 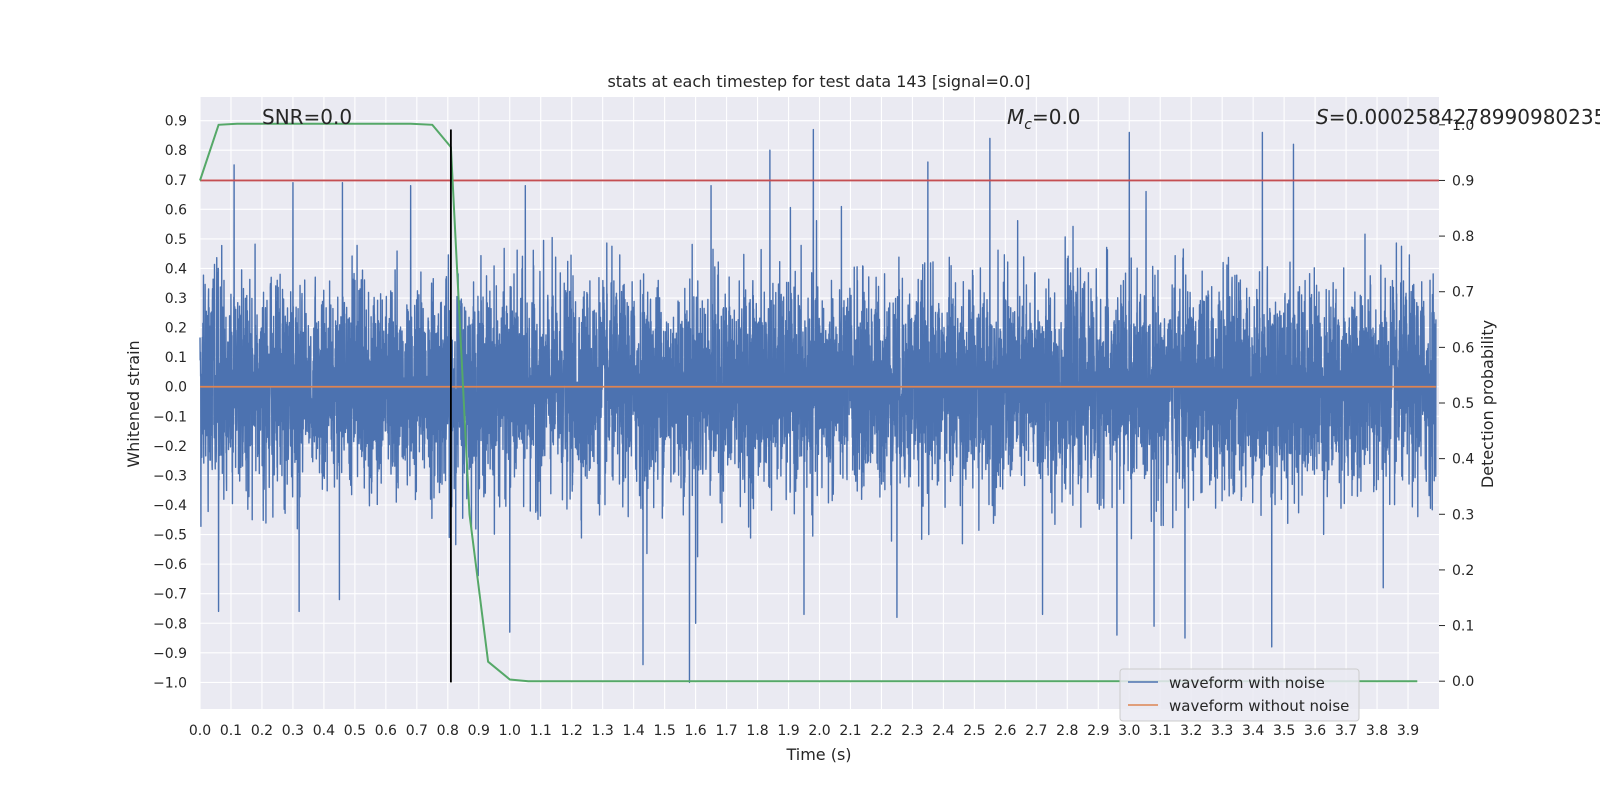 What do you see at coordinates (1463, 627) in the screenshot?
I see `y2-tick-label: 0.1` at bounding box center [1463, 627].